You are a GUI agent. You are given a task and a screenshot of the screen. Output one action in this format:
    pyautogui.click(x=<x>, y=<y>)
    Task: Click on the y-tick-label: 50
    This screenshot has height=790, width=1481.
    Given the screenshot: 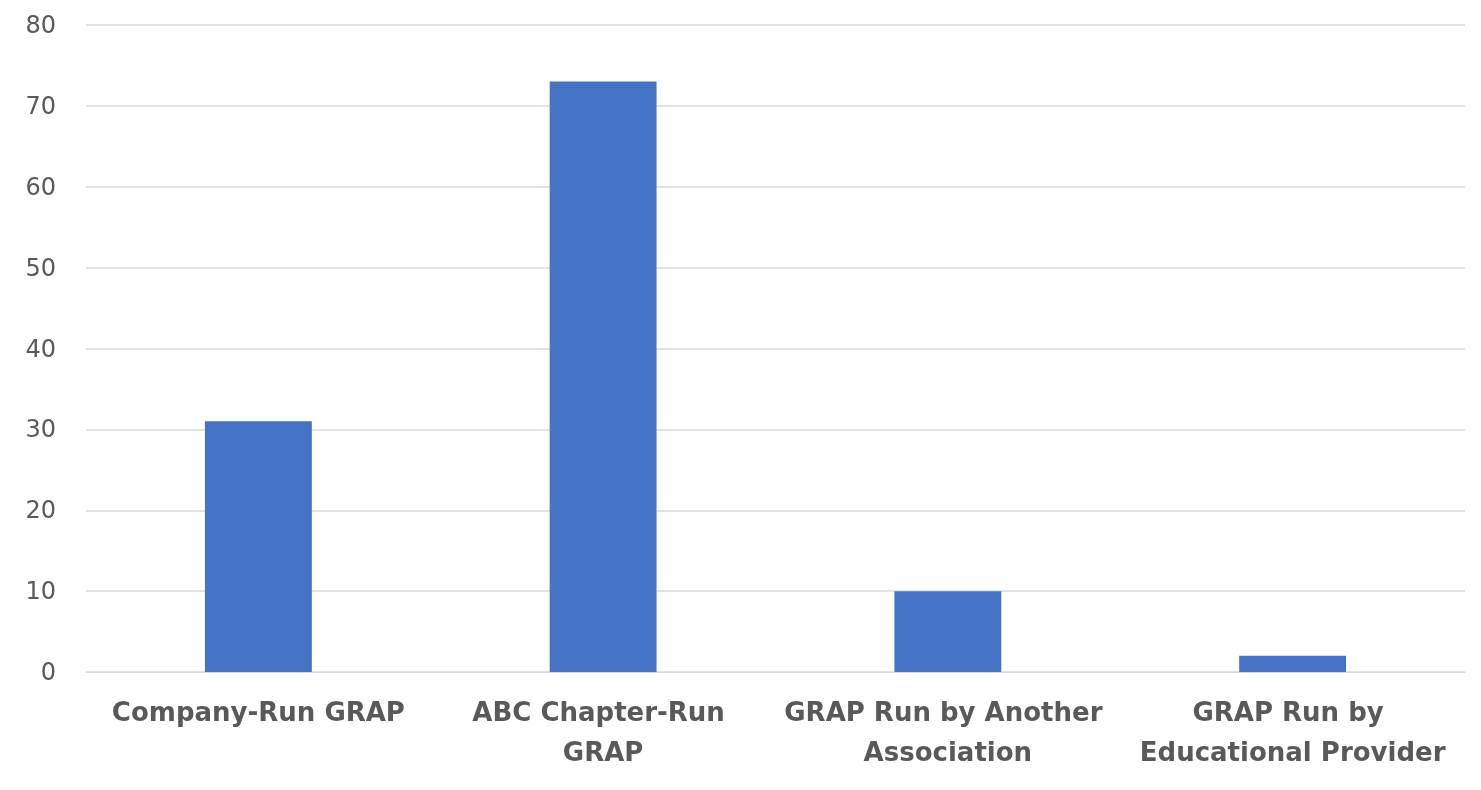 What is the action you would take?
    pyautogui.click(x=40, y=267)
    